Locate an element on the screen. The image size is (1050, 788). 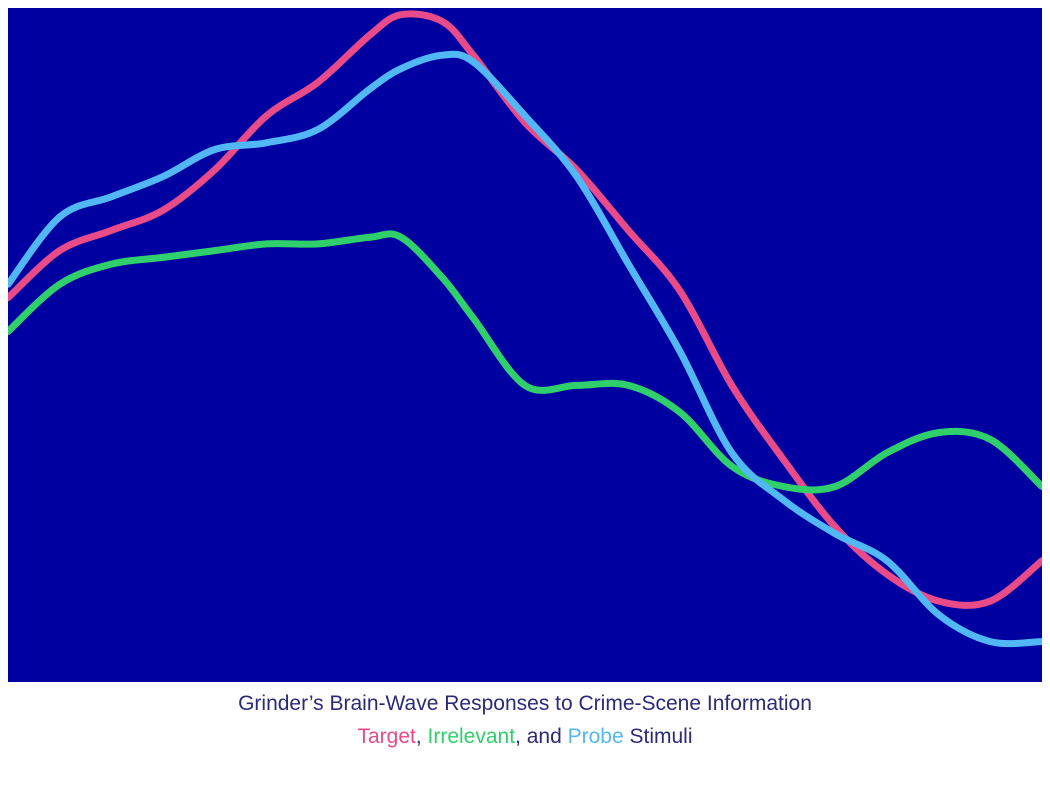
legend-target-label: Target is located at coordinates (386, 736).